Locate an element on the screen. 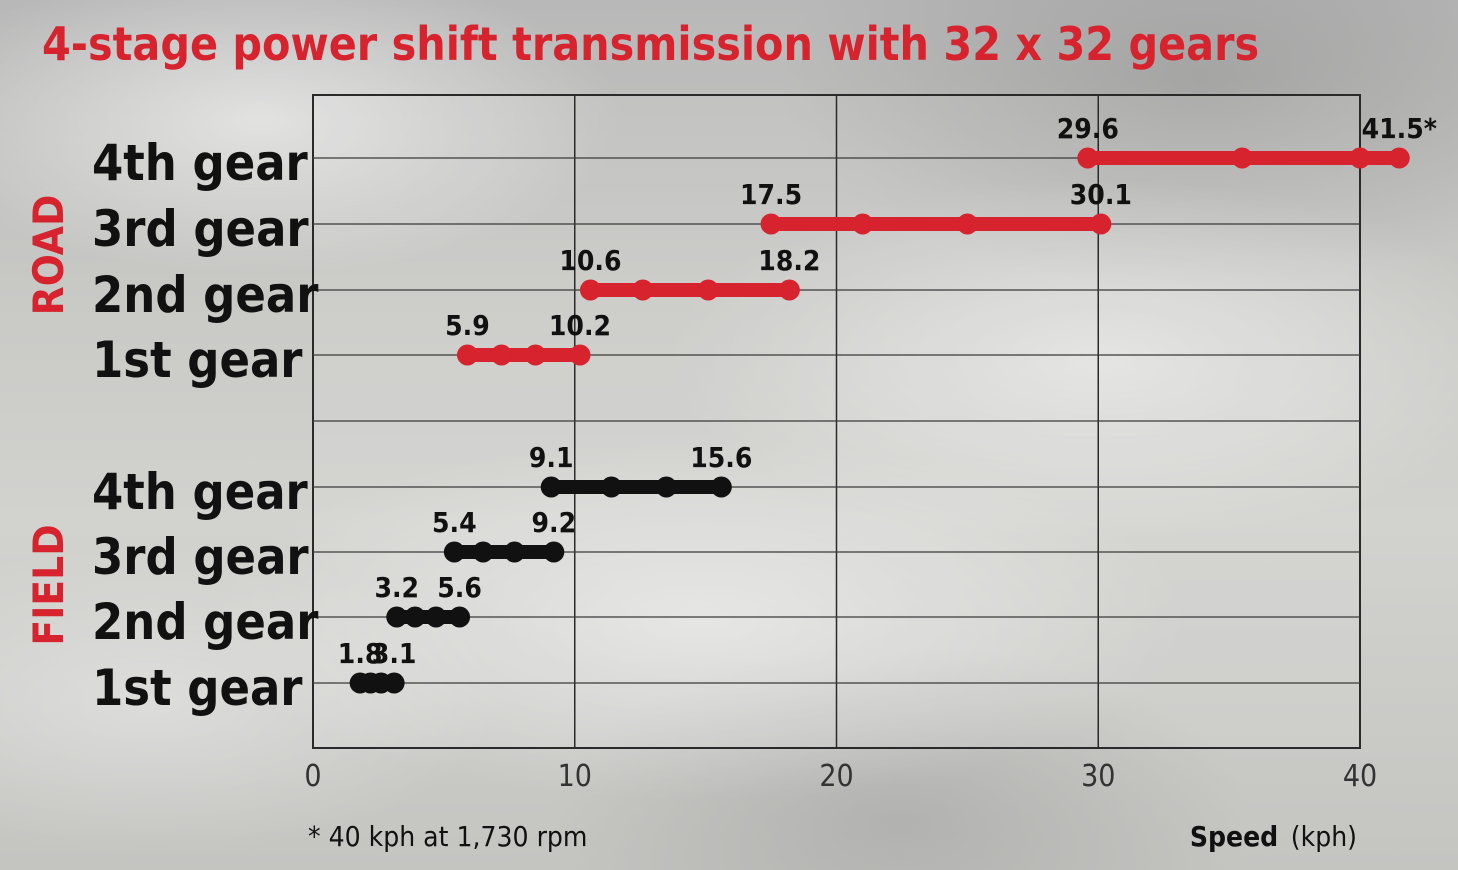 This screenshot has width=1458, height=870. range-min-label: 1.8 is located at coordinates (360, 653).